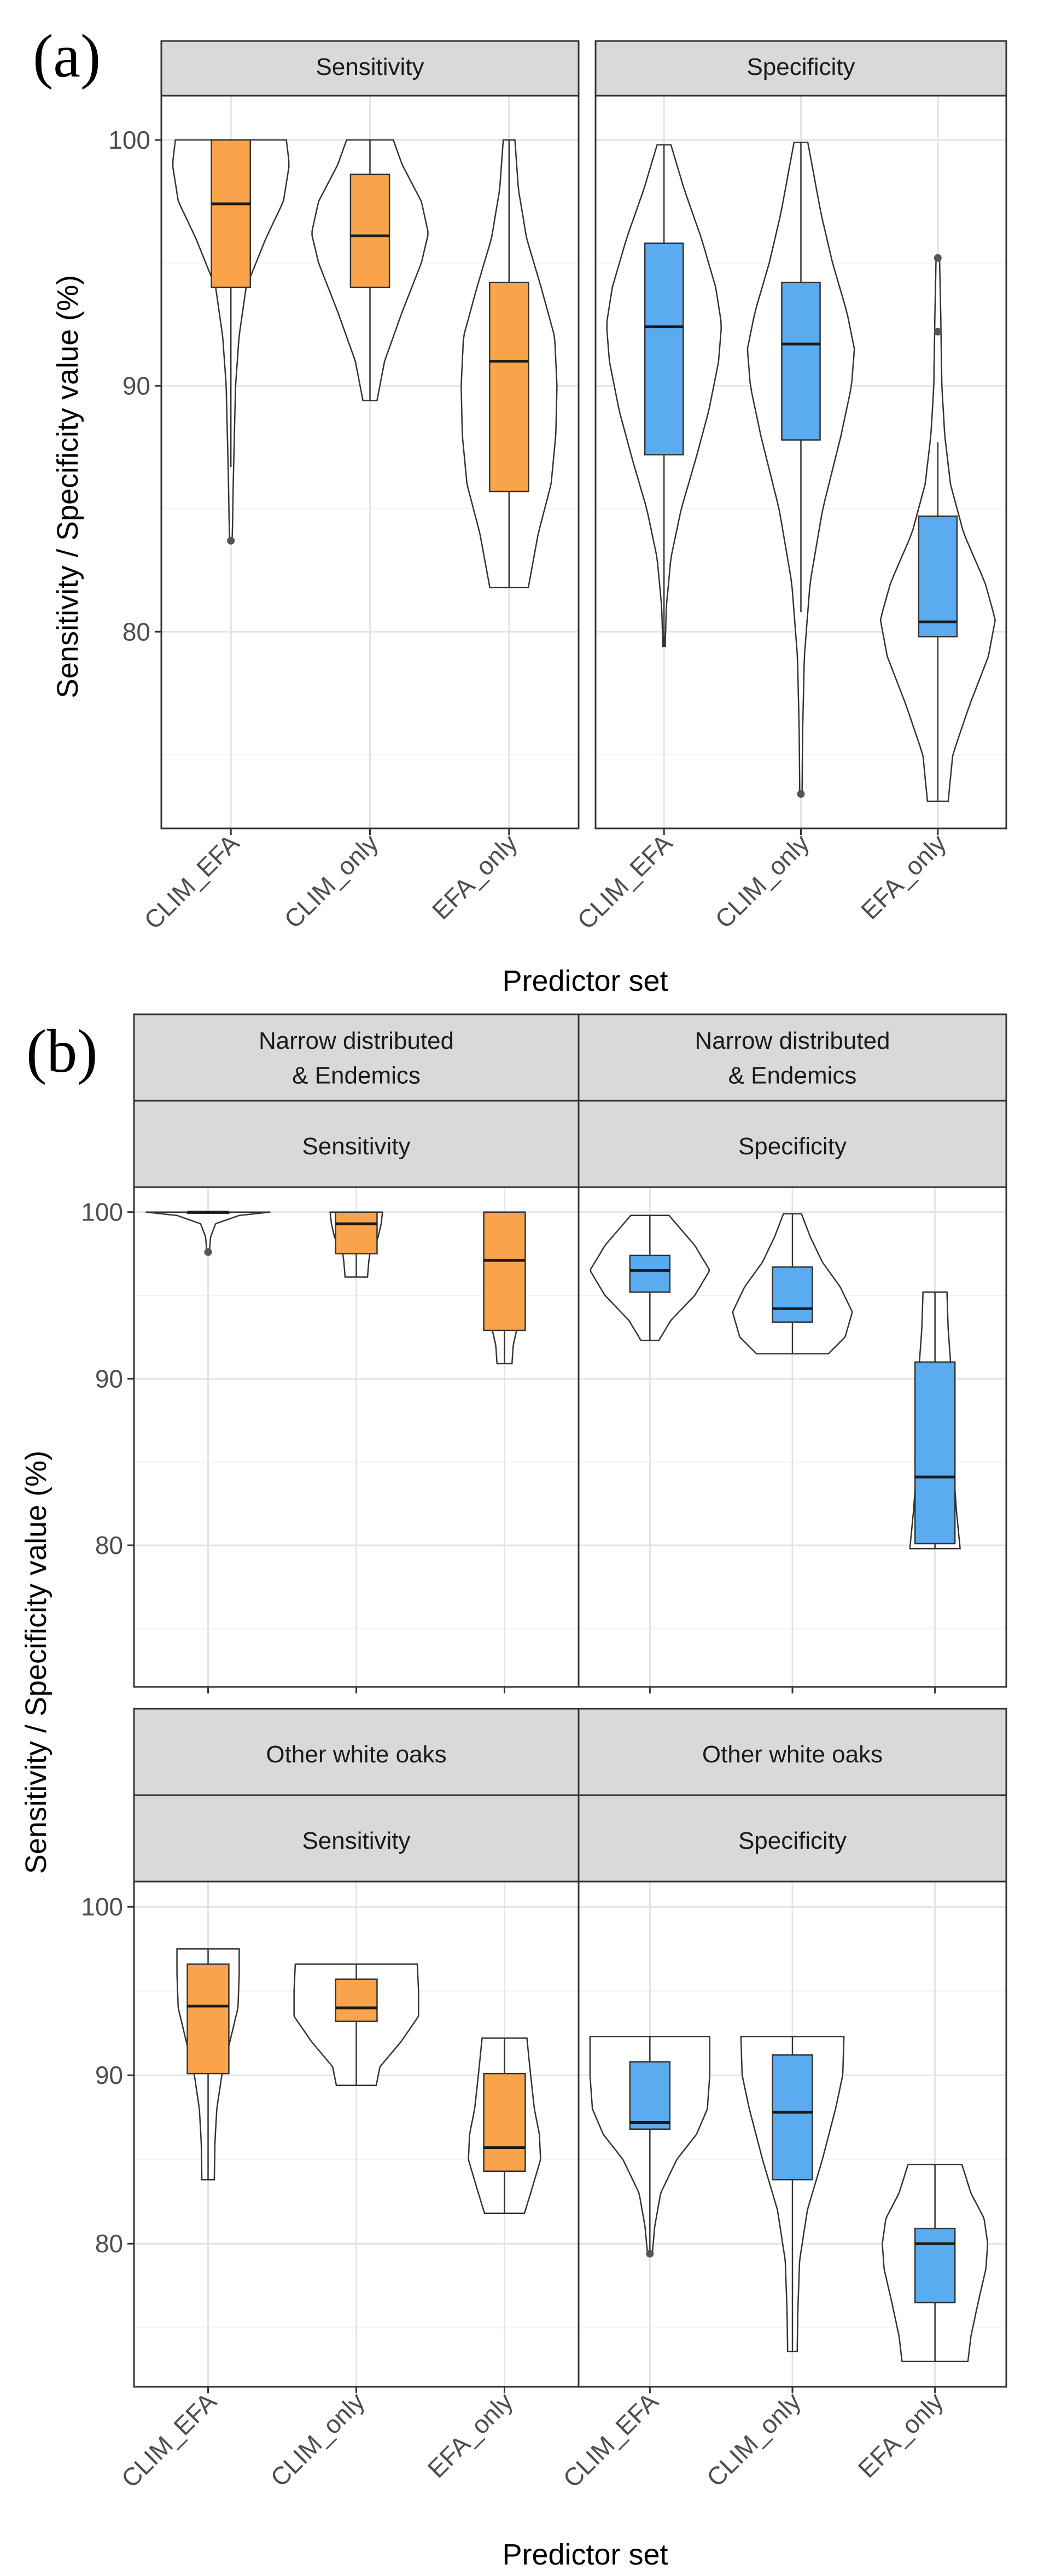 The image size is (1044, 2576). What do you see at coordinates (585, 981) in the screenshot?
I see `panel-a-x-axis-title: Predictor set` at bounding box center [585, 981].